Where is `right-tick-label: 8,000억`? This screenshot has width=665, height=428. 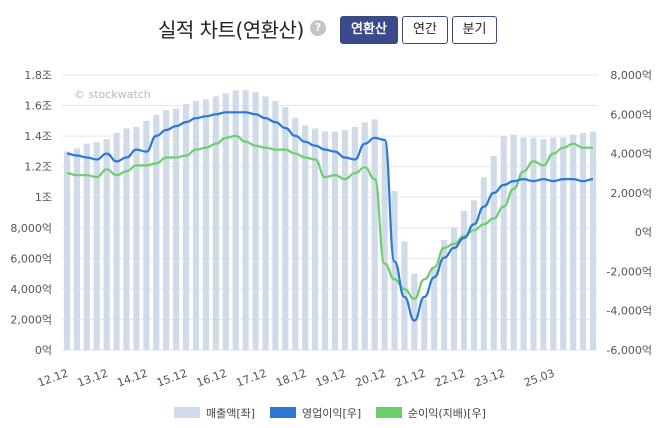 right-tick-label: 8,000억 is located at coordinates (631, 75).